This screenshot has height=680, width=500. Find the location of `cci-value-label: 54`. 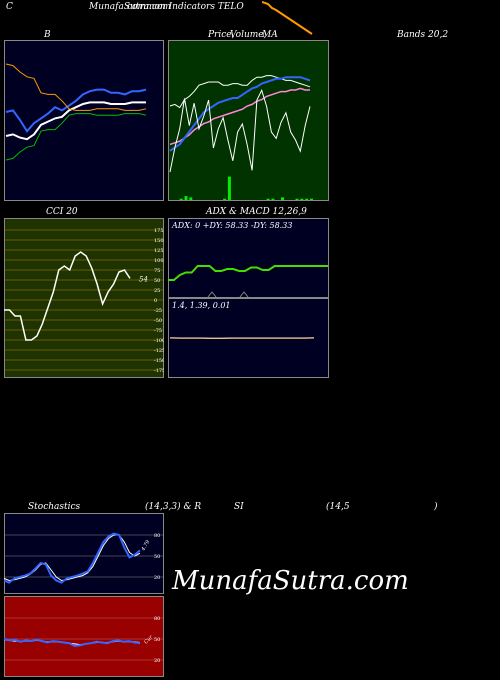

cci-value-label: 54 is located at coordinates (143, 279).